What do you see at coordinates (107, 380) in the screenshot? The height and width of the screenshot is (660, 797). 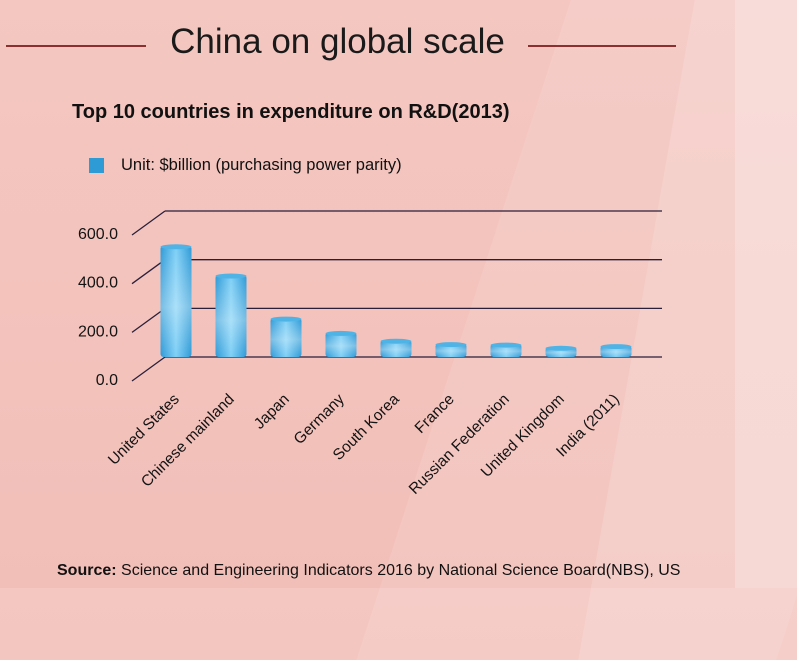 I see `y-tick-label: 0.0` at bounding box center [107, 380].